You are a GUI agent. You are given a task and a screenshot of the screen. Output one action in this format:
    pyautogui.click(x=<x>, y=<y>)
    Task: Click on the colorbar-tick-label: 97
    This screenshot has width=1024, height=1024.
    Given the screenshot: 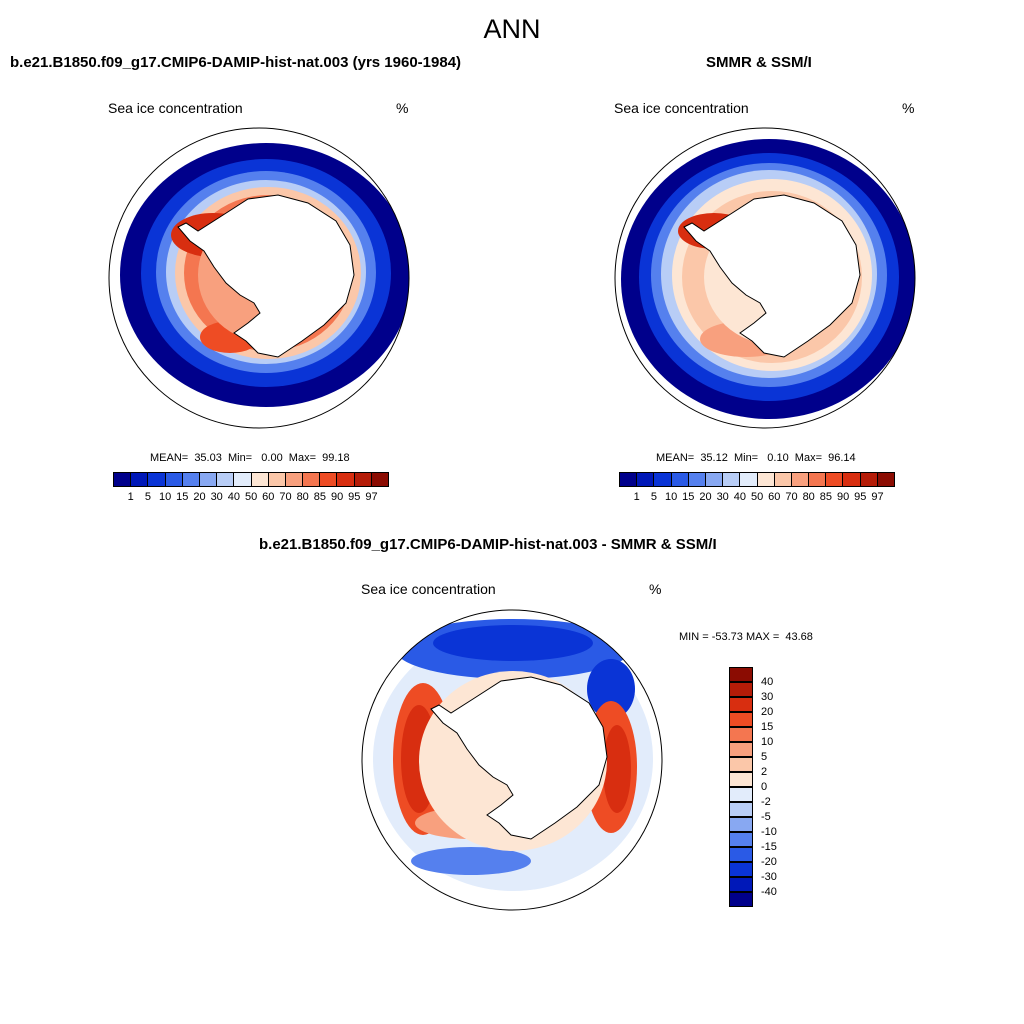 What is the action you would take?
    pyautogui.click(x=371, y=497)
    